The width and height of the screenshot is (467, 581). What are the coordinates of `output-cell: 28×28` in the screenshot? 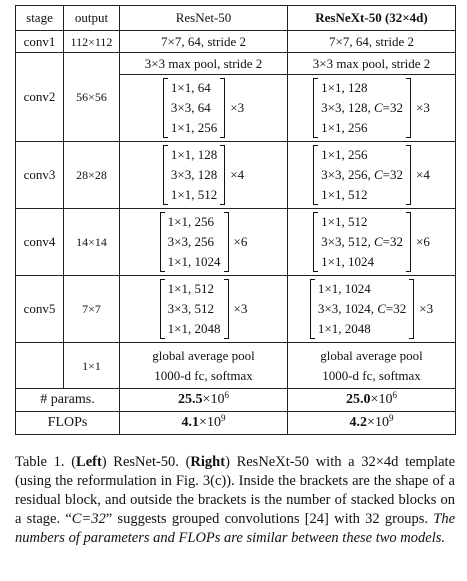 It's located at (91, 175).